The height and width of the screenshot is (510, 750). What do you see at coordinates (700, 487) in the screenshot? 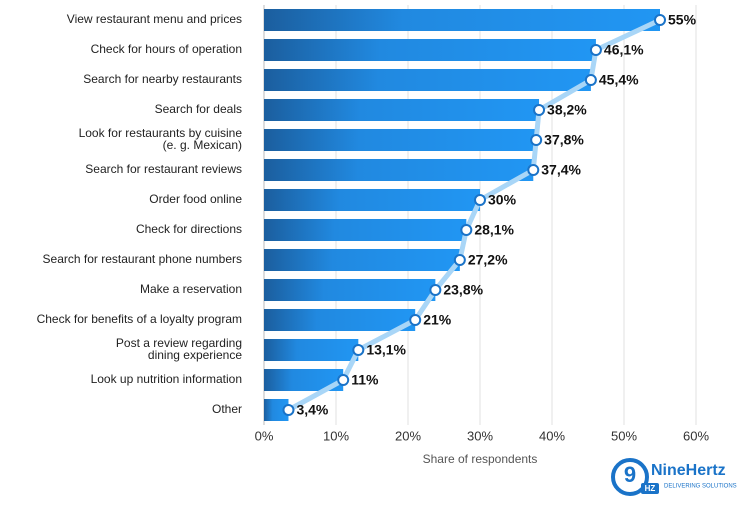
I see `logo-tagline: DELIVERING SOLUTIONS` at bounding box center [700, 487].